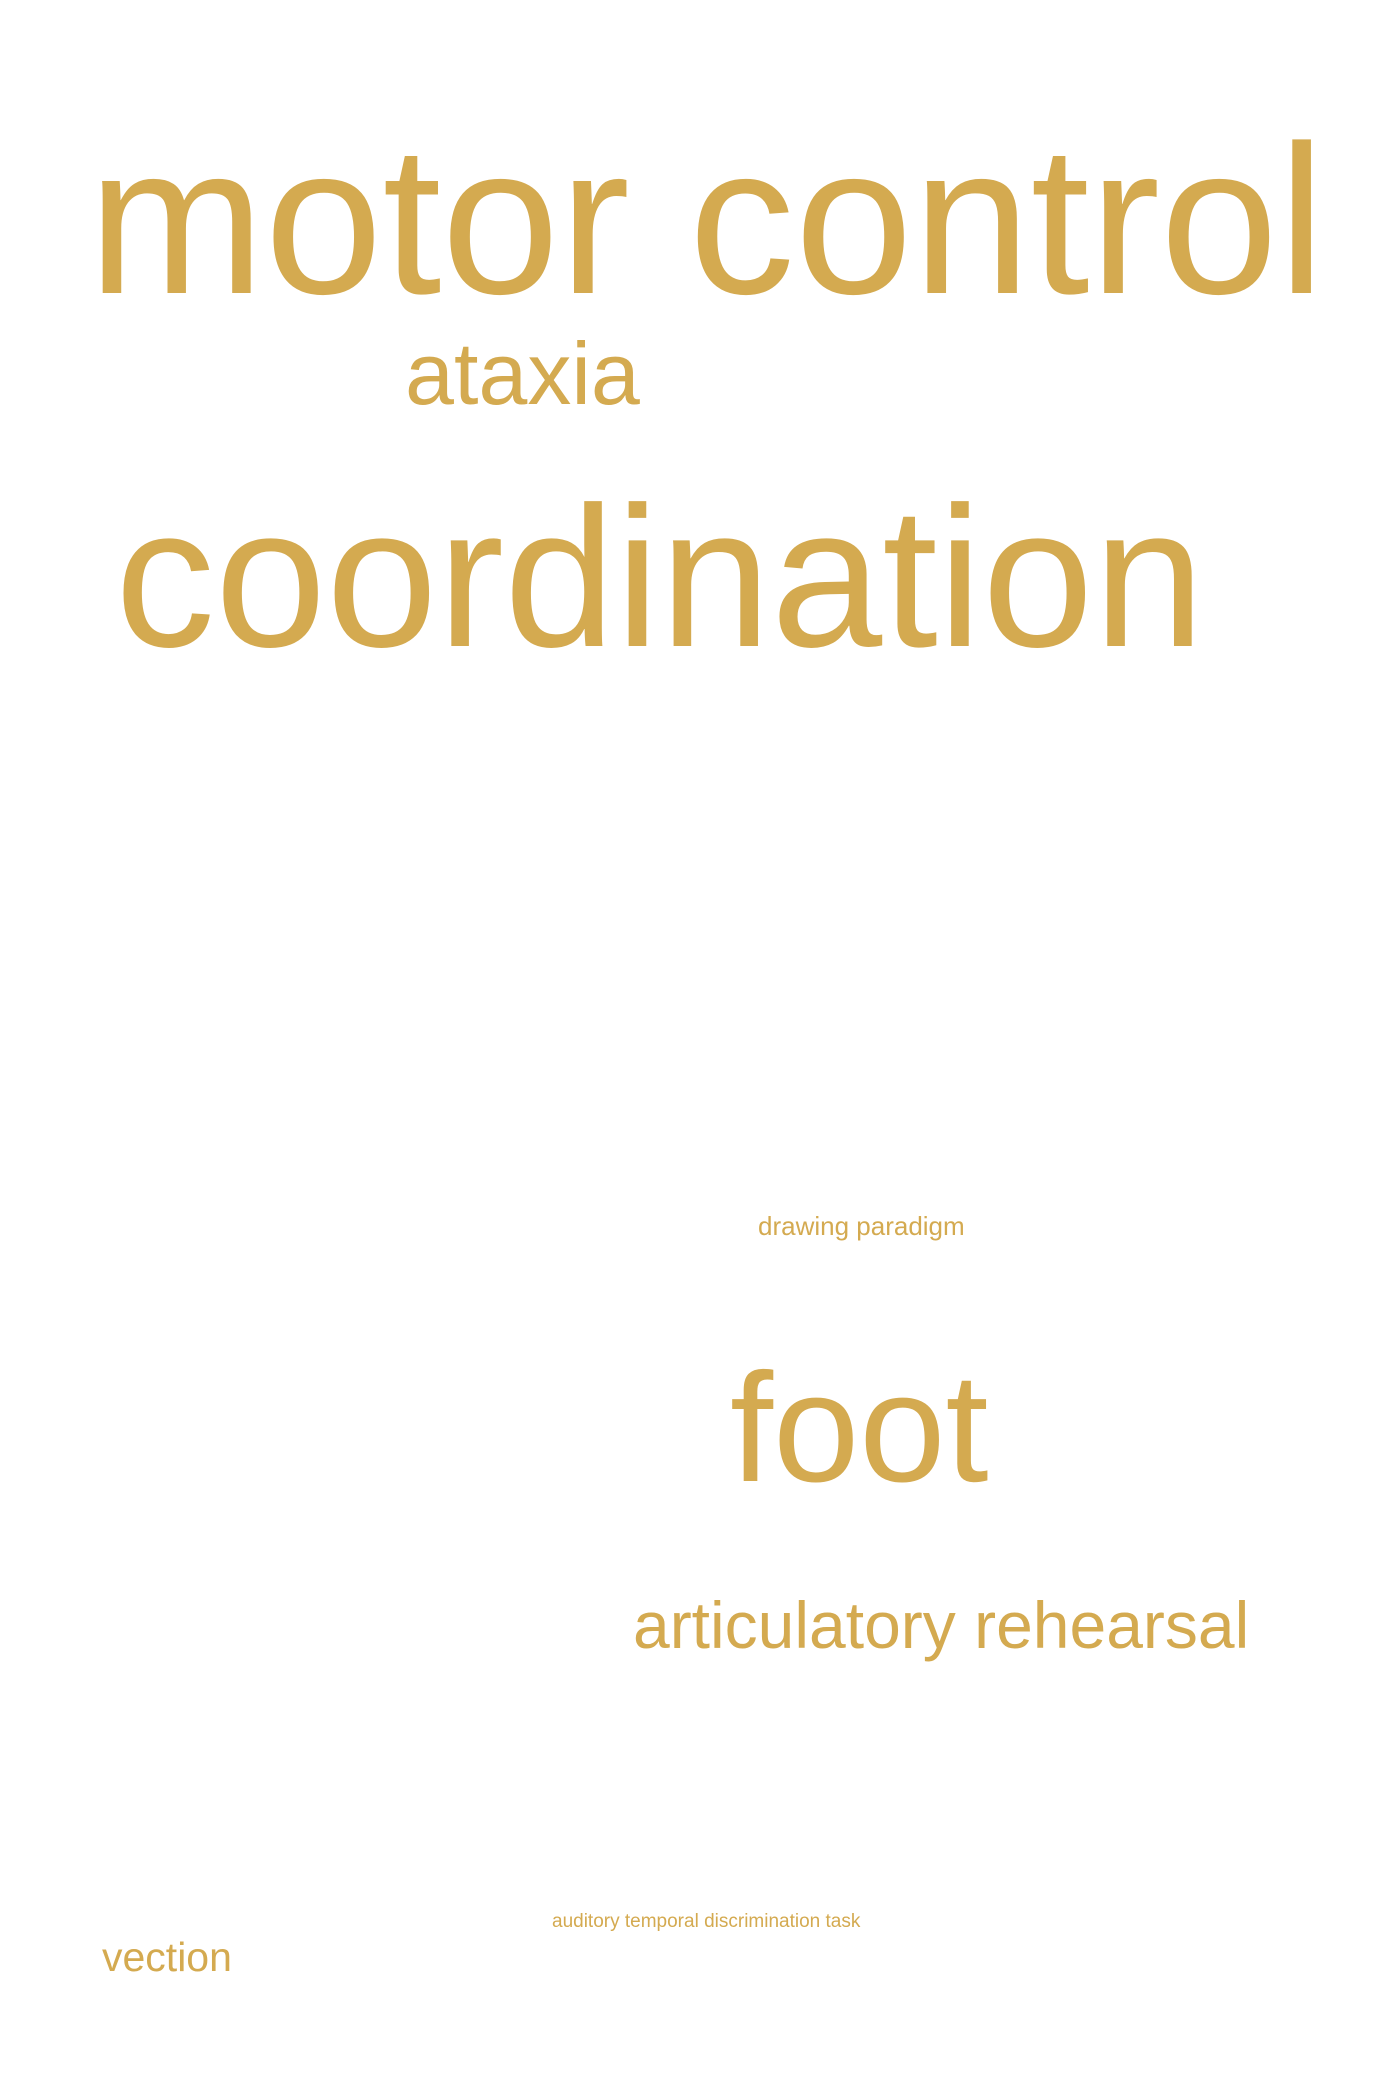  What do you see at coordinates (167, 1957) in the screenshot?
I see `word-vection: vection` at bounding box center [167, 1957].